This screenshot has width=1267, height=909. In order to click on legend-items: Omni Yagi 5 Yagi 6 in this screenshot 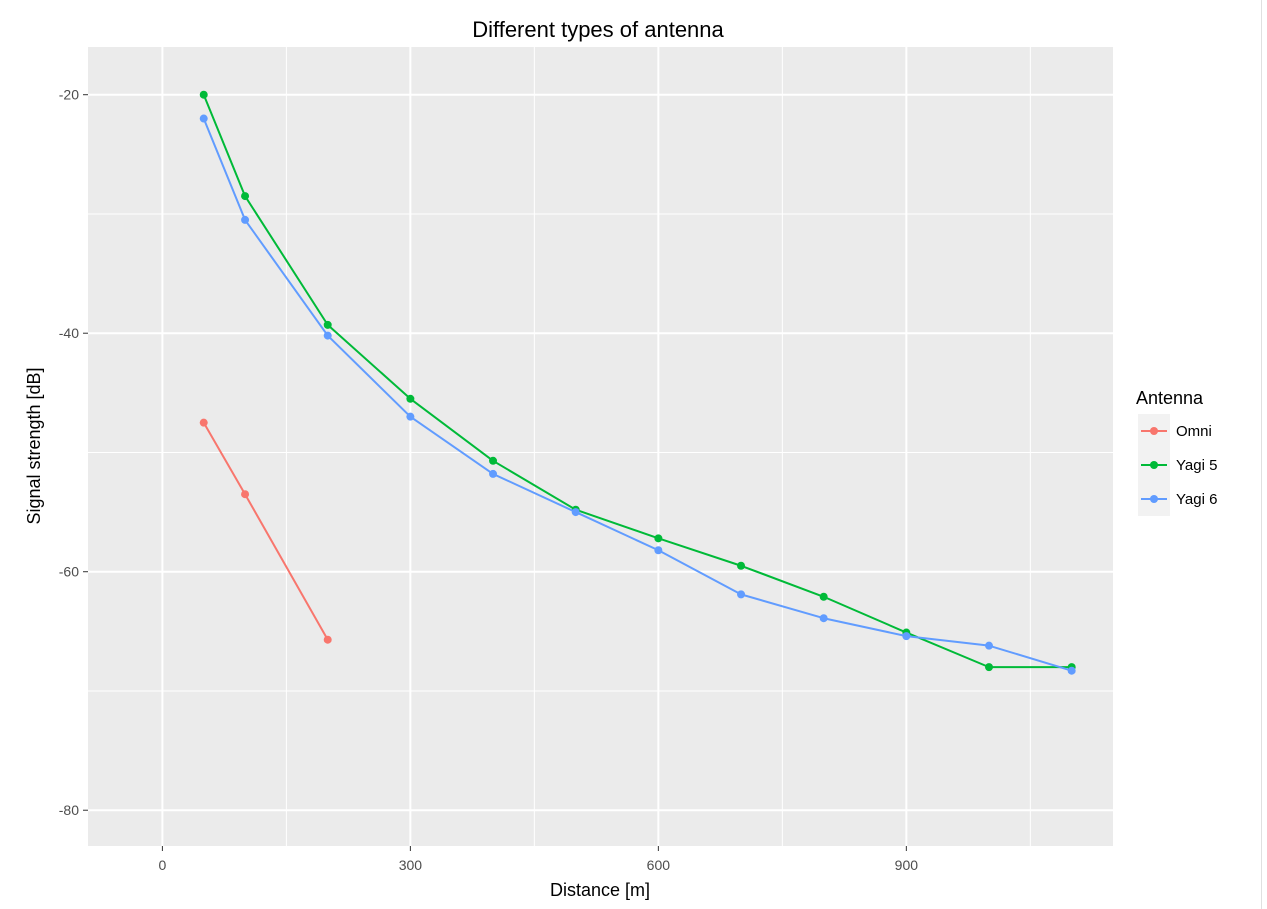, I will do `click(1177, 465)`.